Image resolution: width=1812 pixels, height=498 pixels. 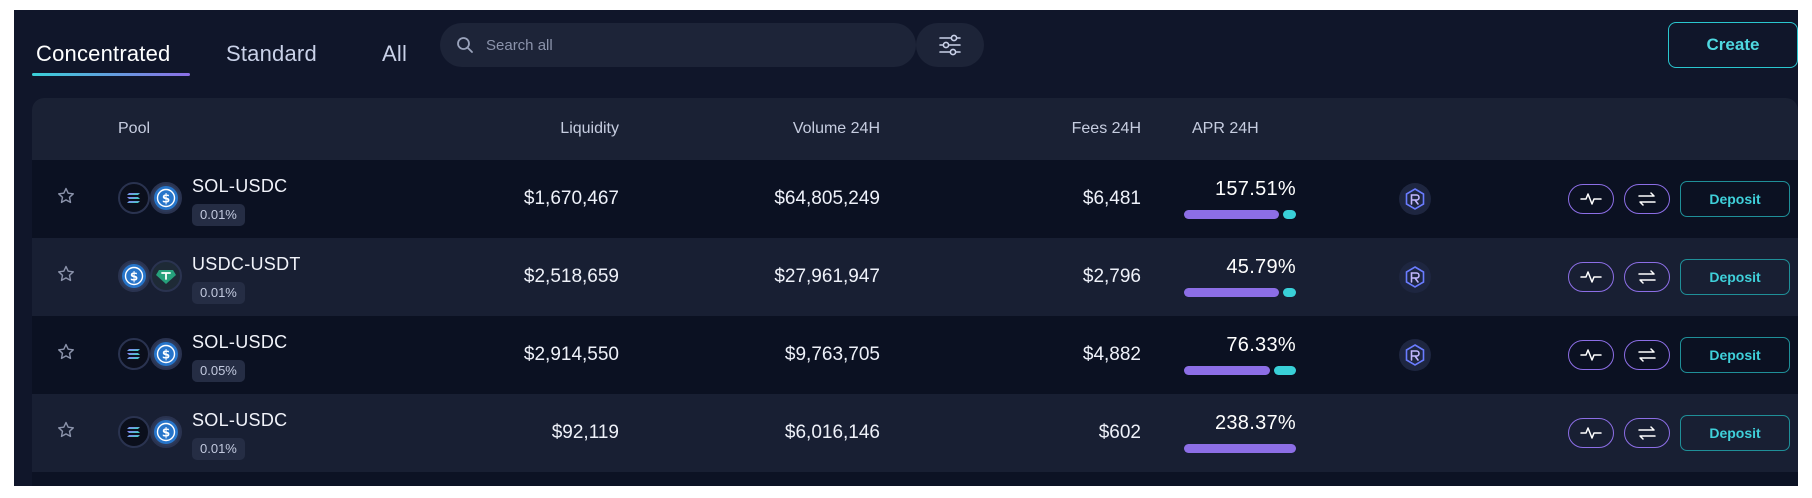 I want to click on fee-tier-badge: 0.05%, so click(x=218, y=371).